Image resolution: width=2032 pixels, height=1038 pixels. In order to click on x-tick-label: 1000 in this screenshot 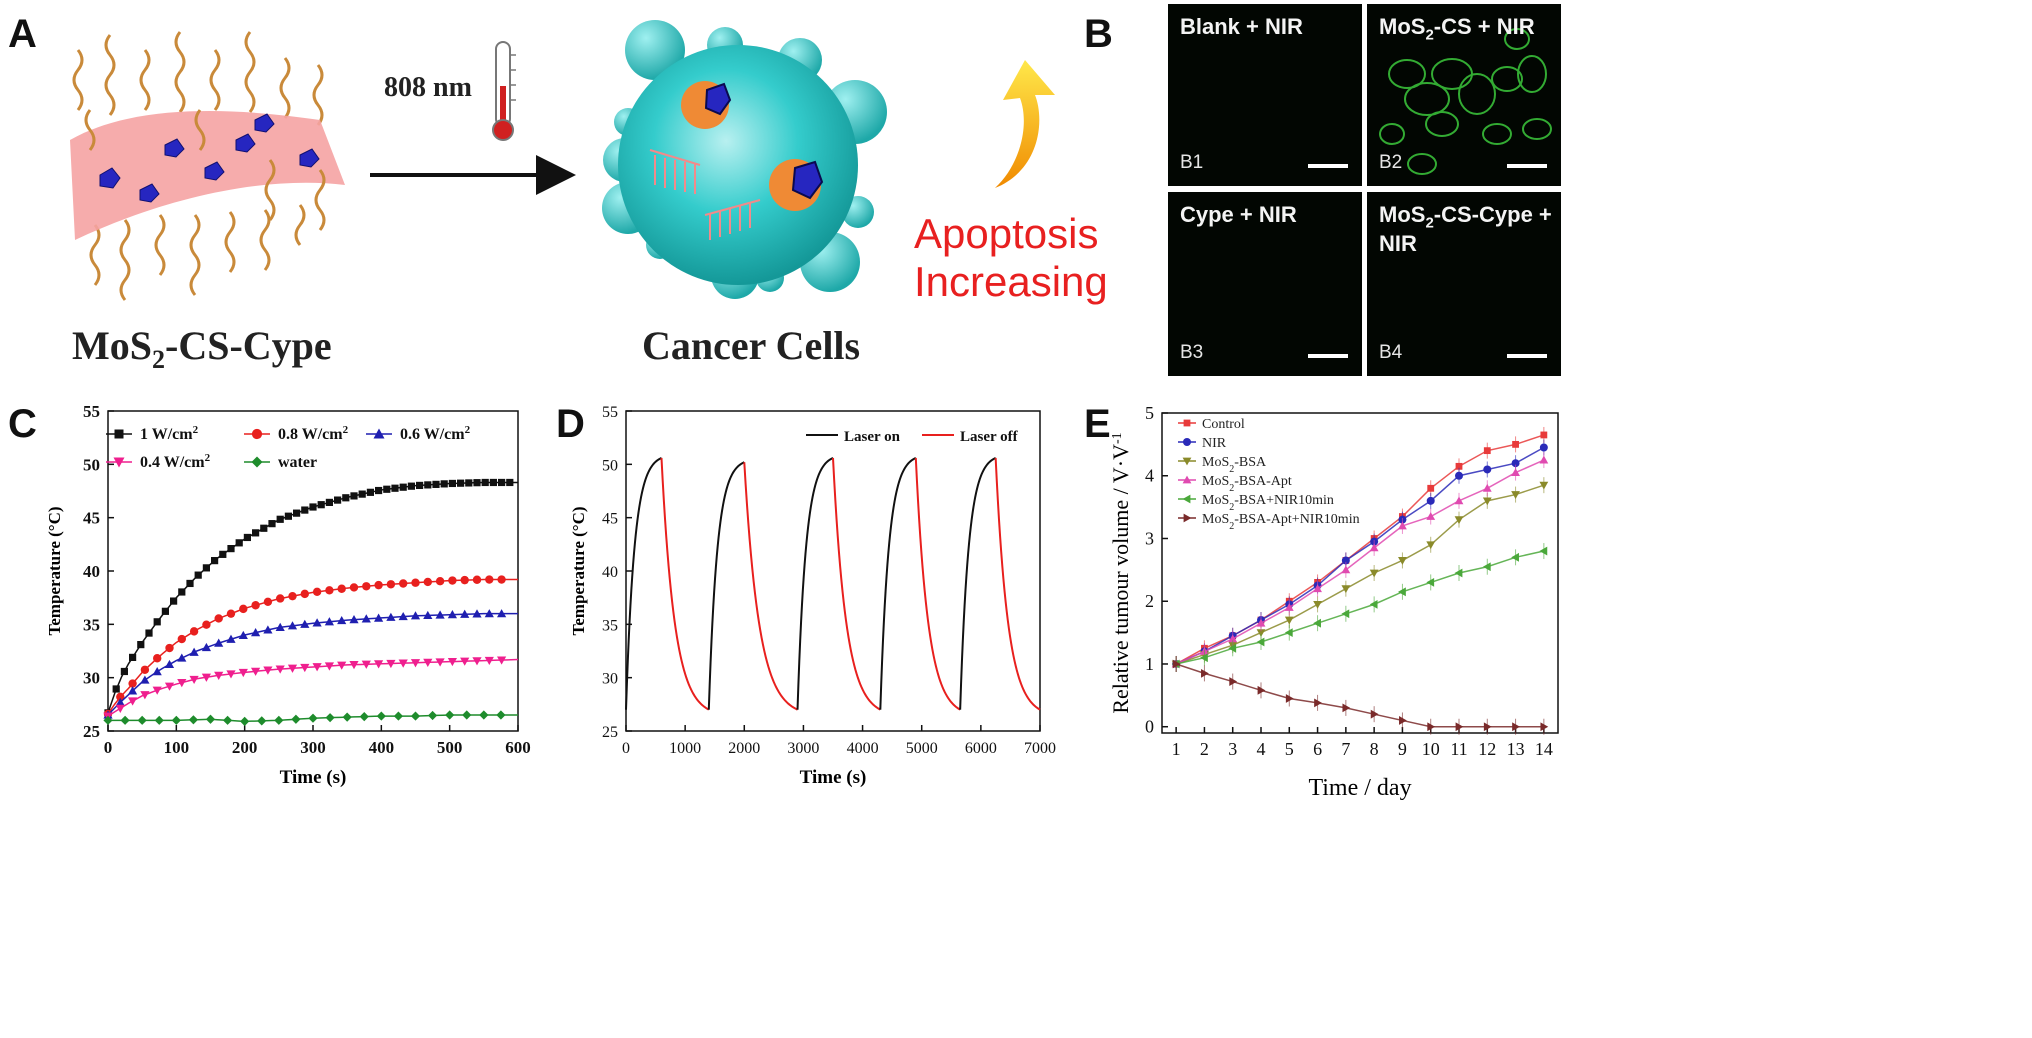, I will do `click(685, 748)`.